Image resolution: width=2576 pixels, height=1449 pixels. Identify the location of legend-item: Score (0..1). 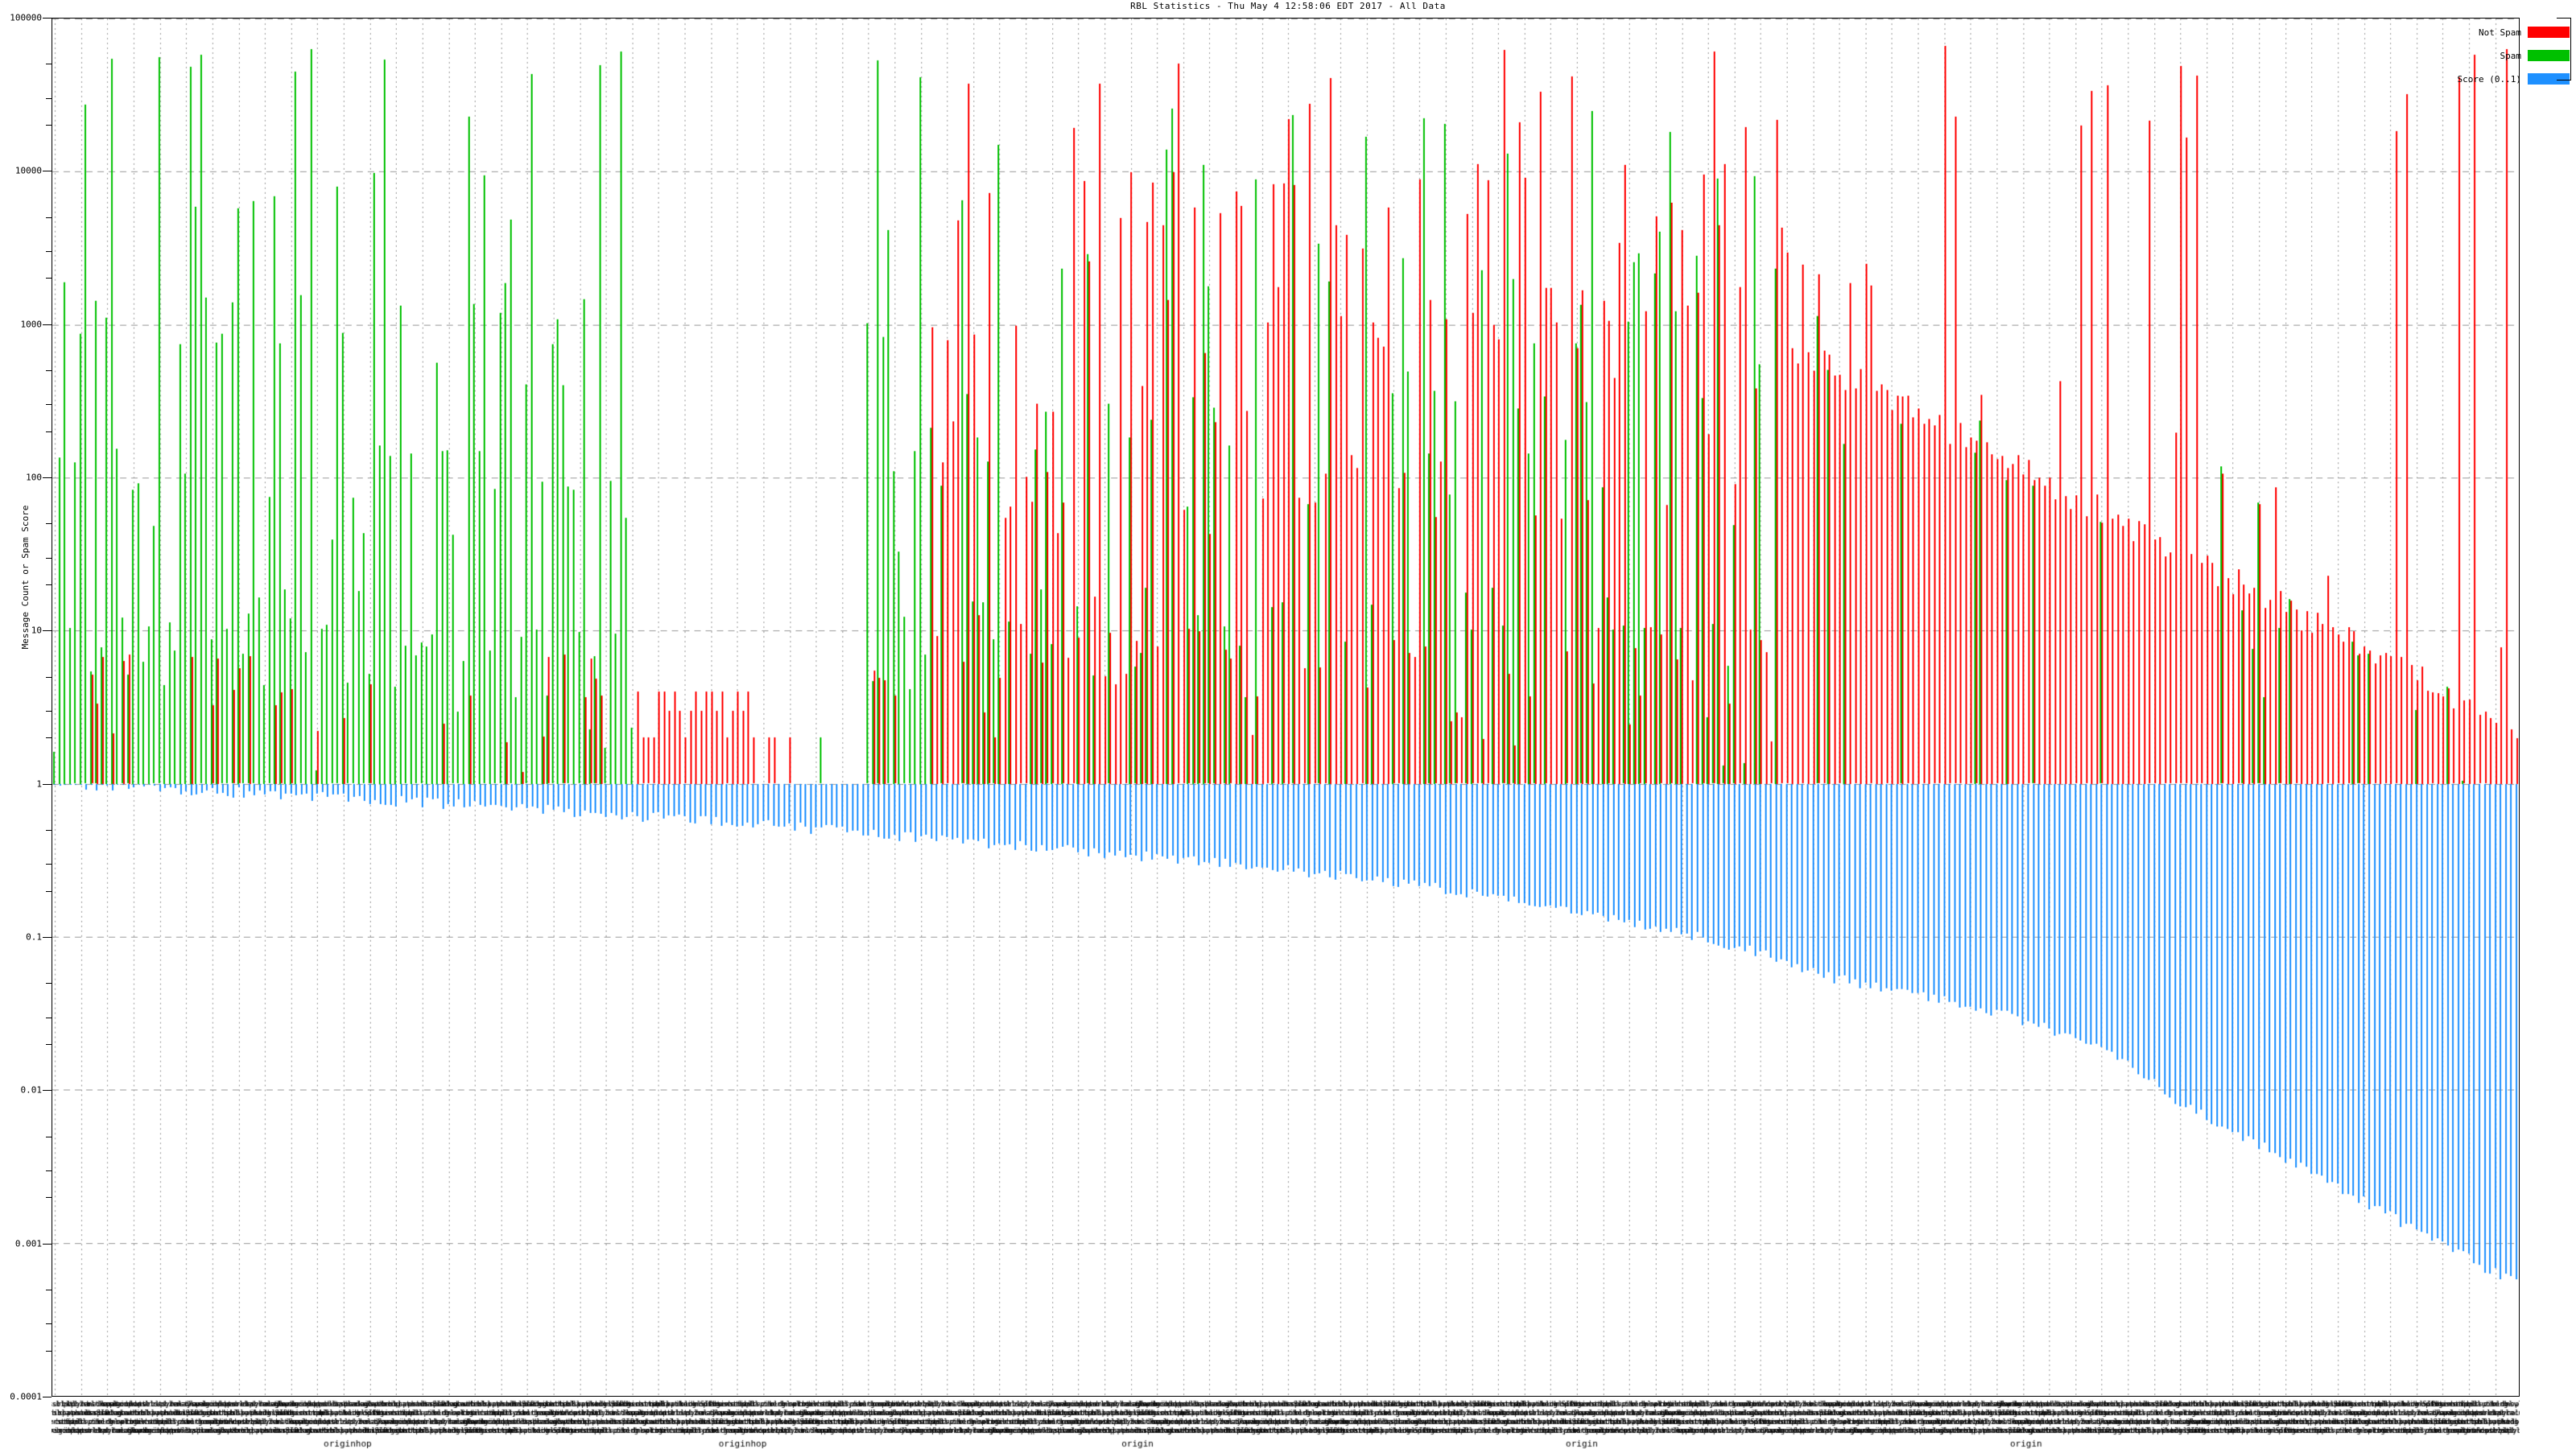
(2465, 79).